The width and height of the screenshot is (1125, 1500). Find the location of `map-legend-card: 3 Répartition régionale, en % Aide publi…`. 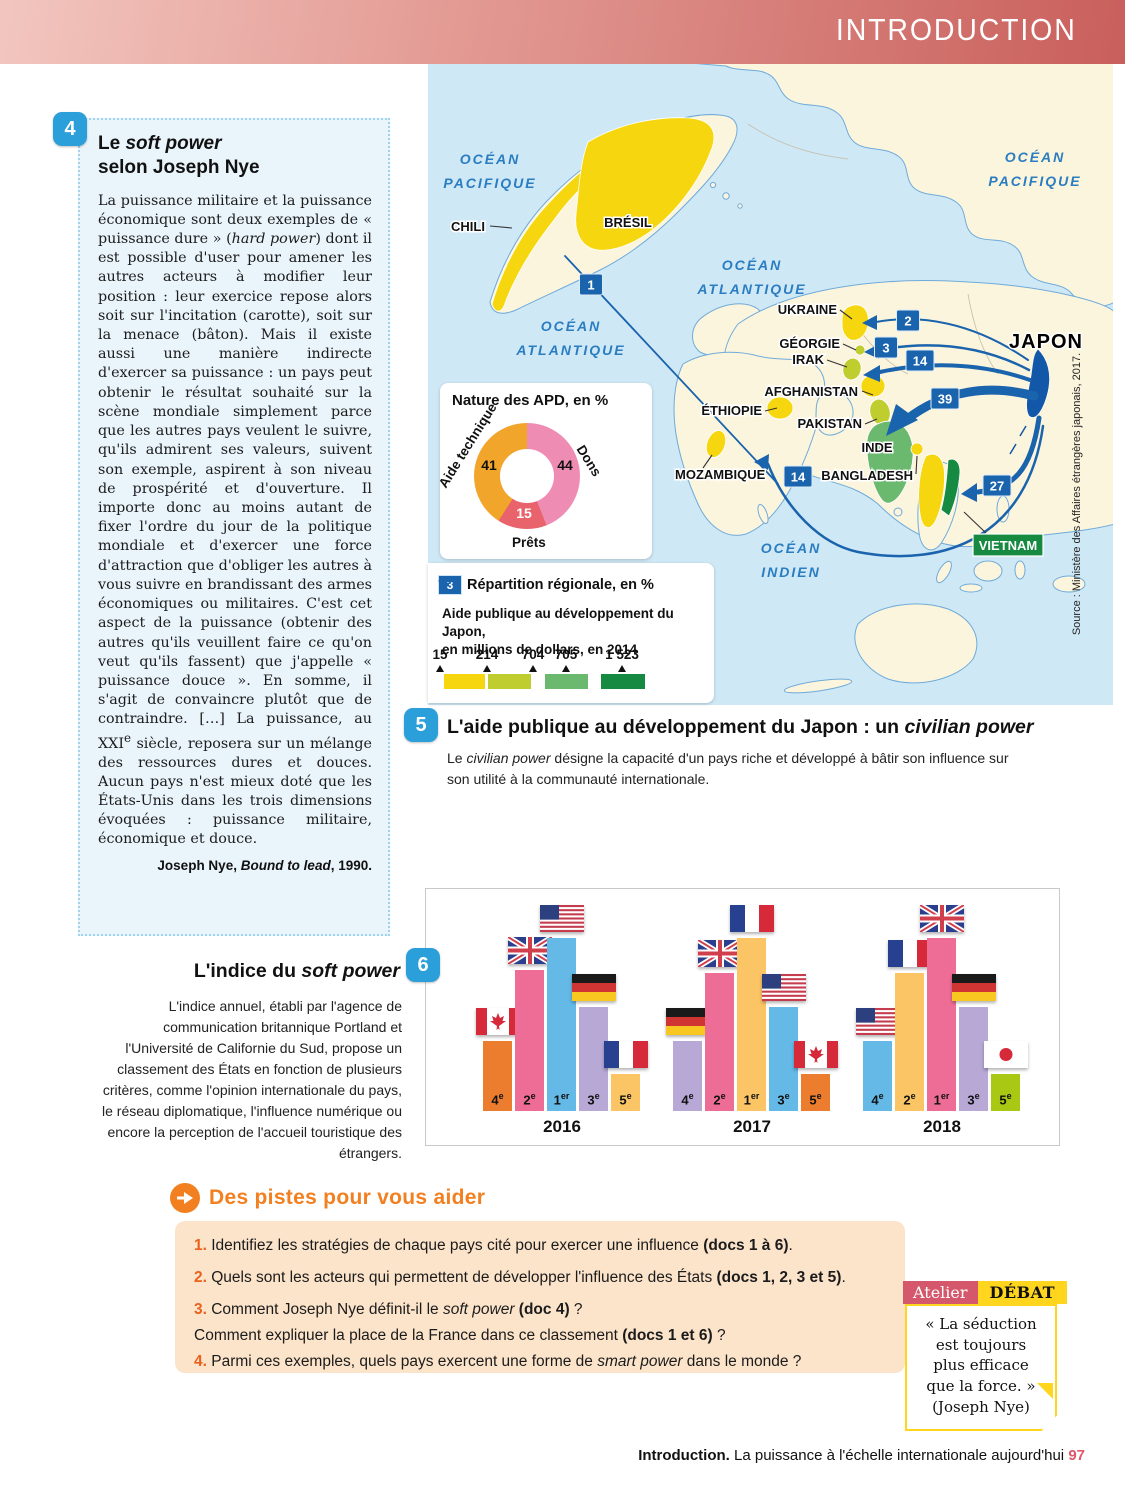

map-legend-card: 3 Répartition régionale, en % Aide publi… is located at coordinates (571, 633).